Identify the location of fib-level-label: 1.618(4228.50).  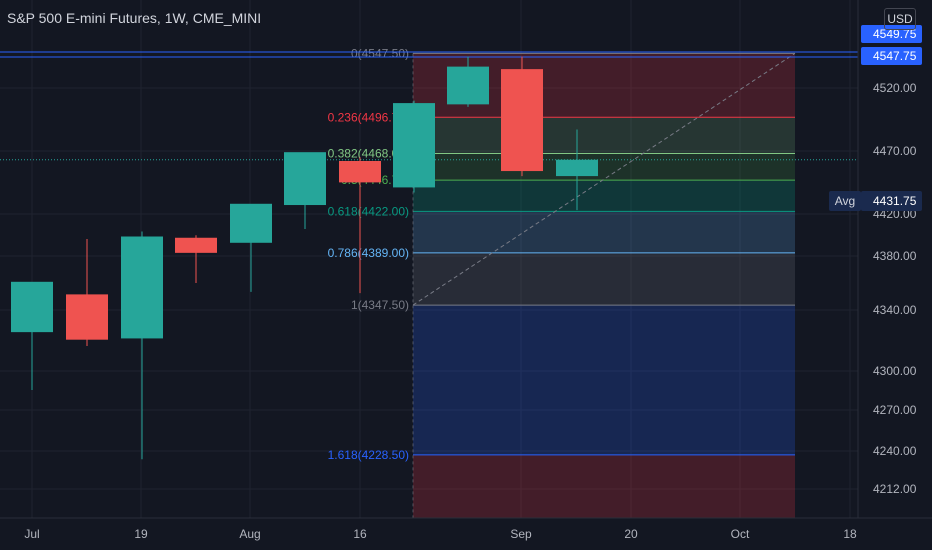
(368, 455).